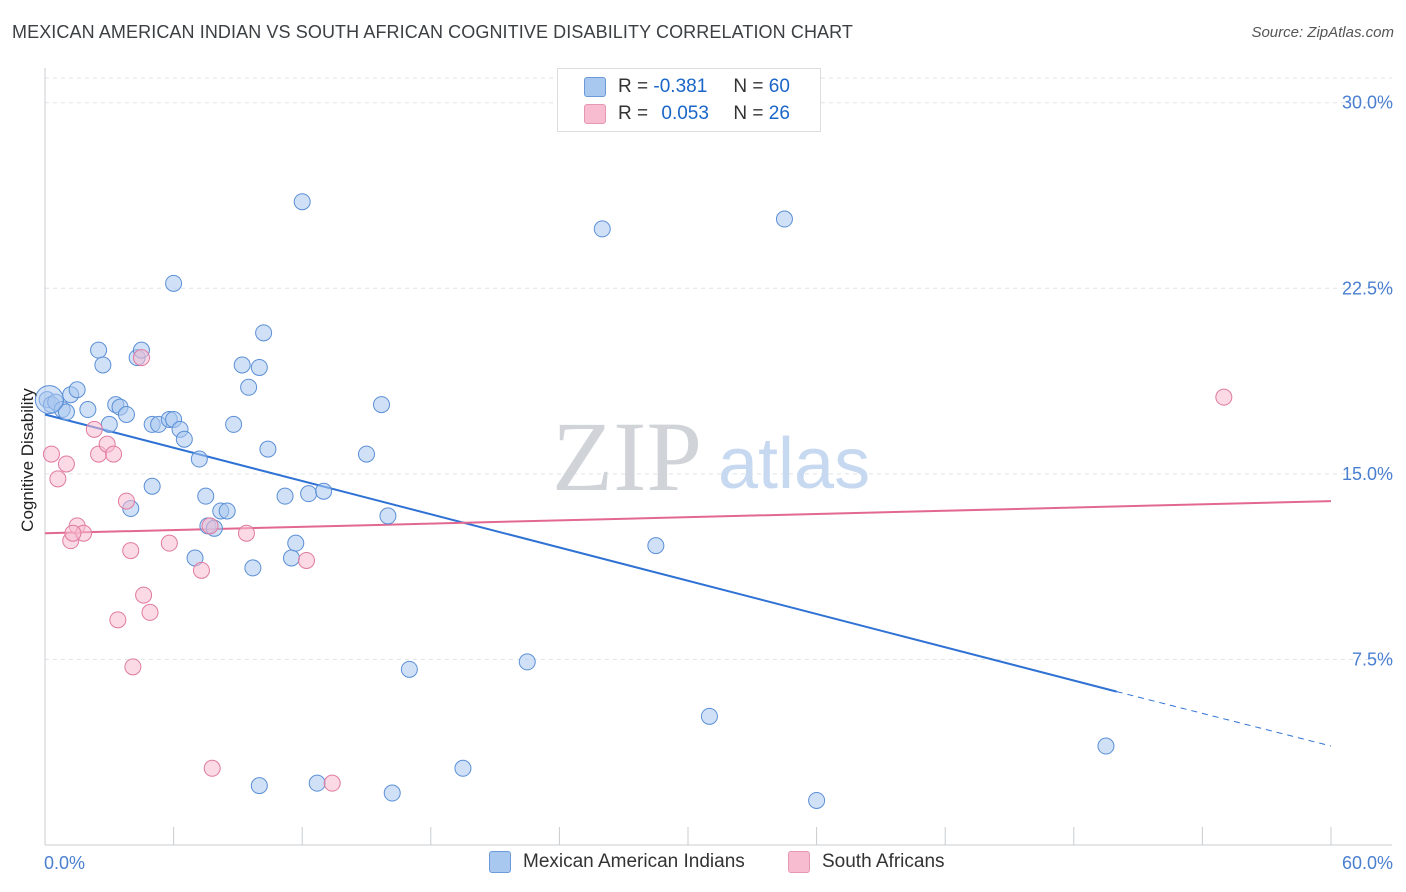 The height and width of the screenshot is (892, 1406). What do you see at coordinates (1367, 103) in the screenshot?
I see `y-tick-label: 30.0%` at bounding box center [1367, 103].